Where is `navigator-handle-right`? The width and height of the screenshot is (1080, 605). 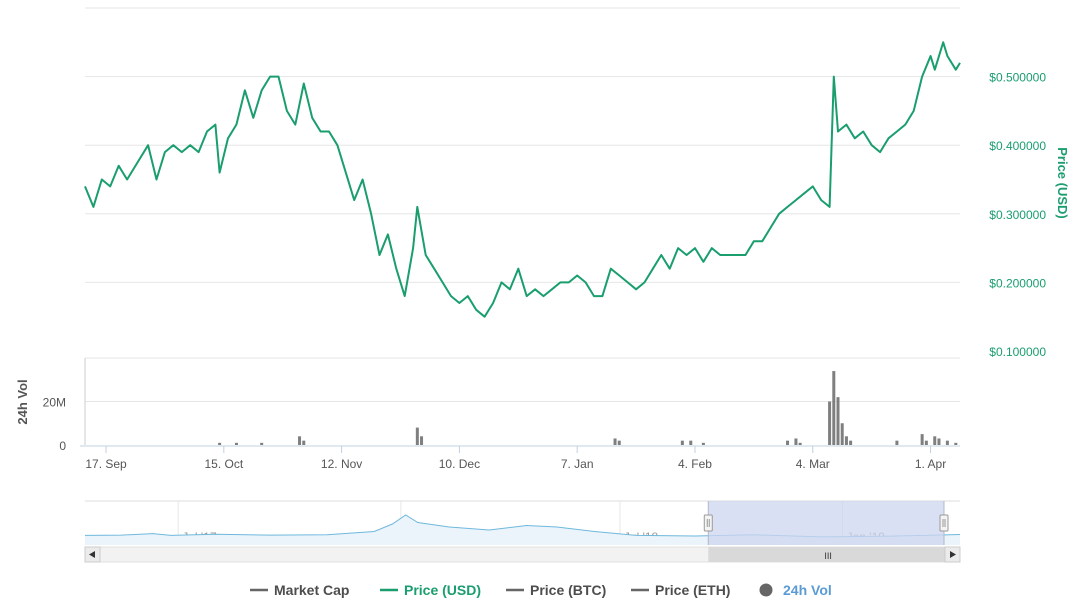
navigator-handle-right is located at coordinates (944, 523).